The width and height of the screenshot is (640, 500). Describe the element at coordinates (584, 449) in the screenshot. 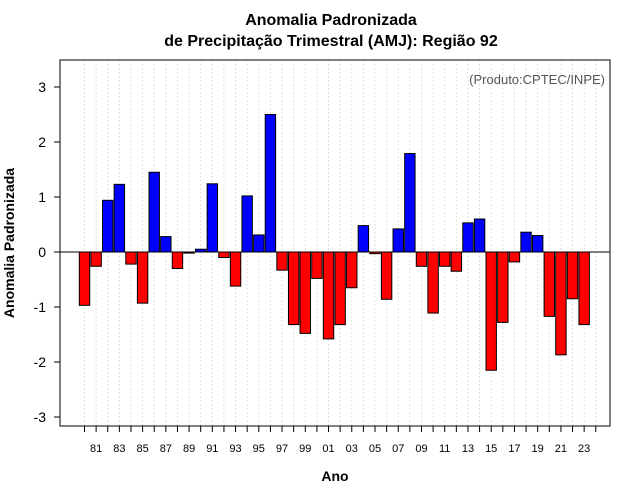

I see `x-tick-label: 23` at that location.